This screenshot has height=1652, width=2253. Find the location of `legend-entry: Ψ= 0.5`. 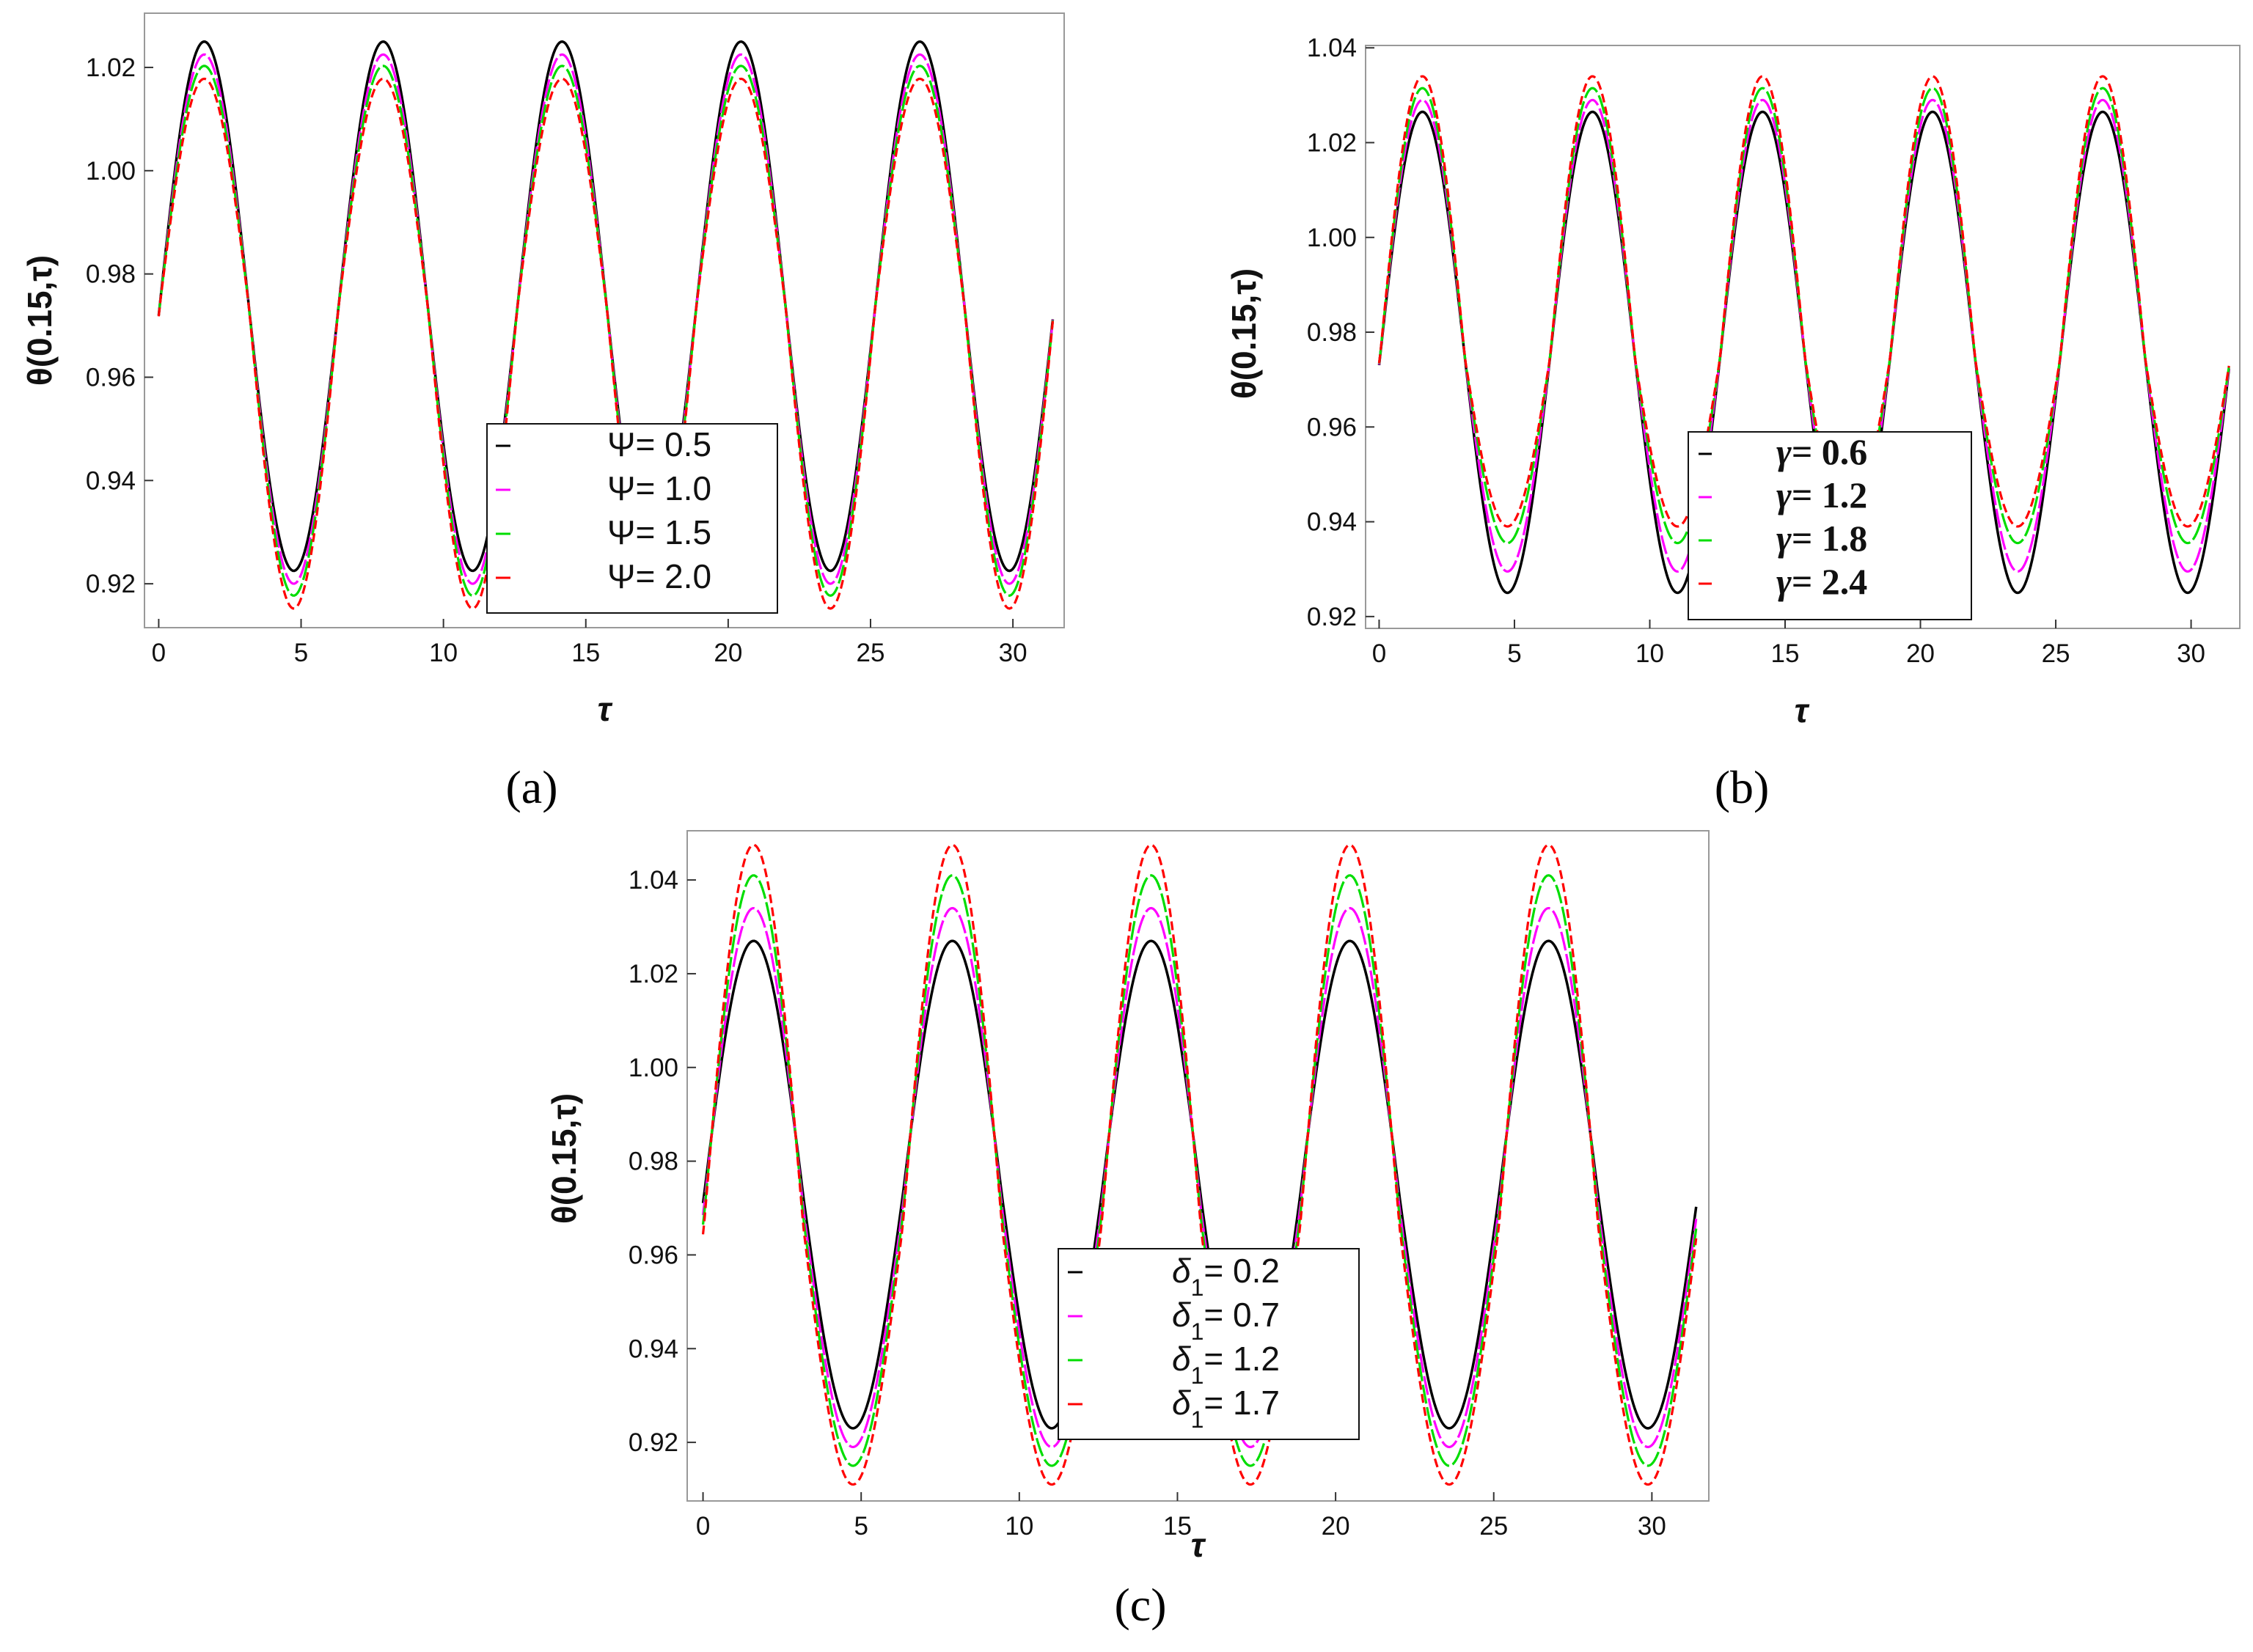

legend-entry: Ψ= 0.5 is located at coordinates (659, 444).